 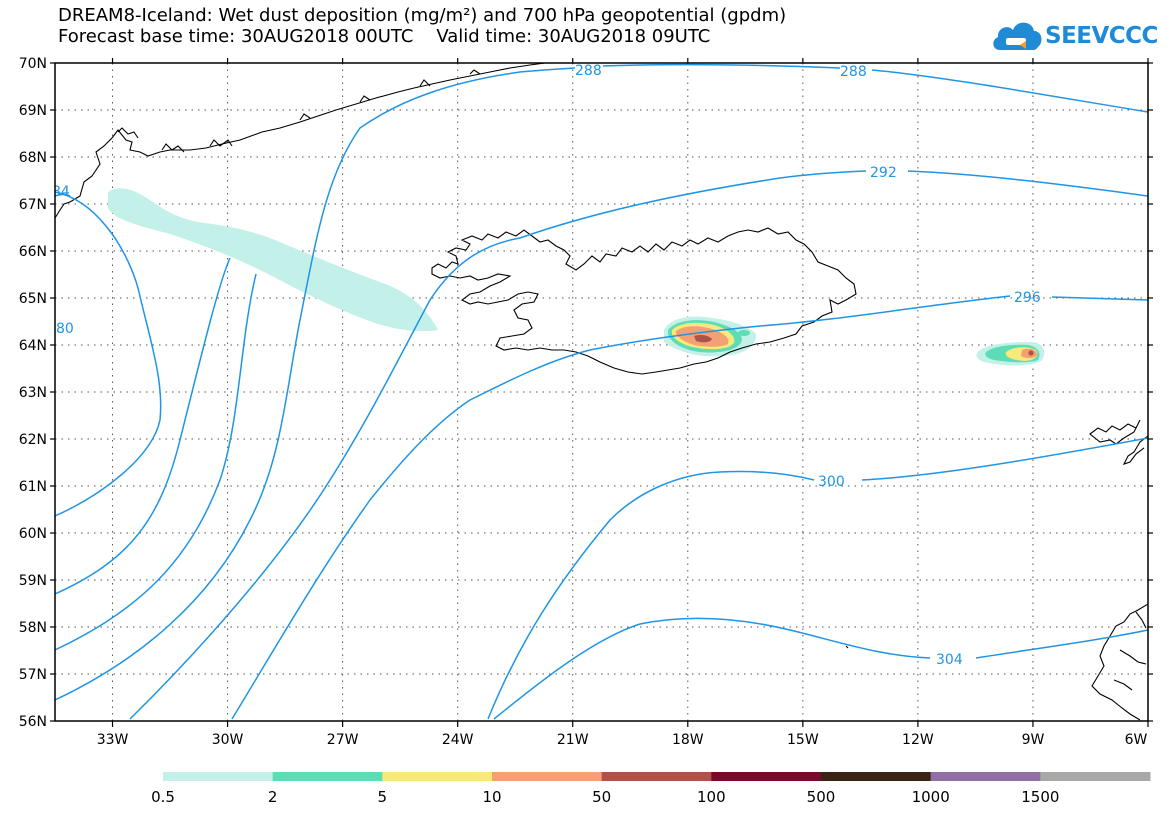 What do you see at coordinates (33, 628) in the screenshot?
I see `lat-tick-label: 58N` at bounding box center [33, 628].